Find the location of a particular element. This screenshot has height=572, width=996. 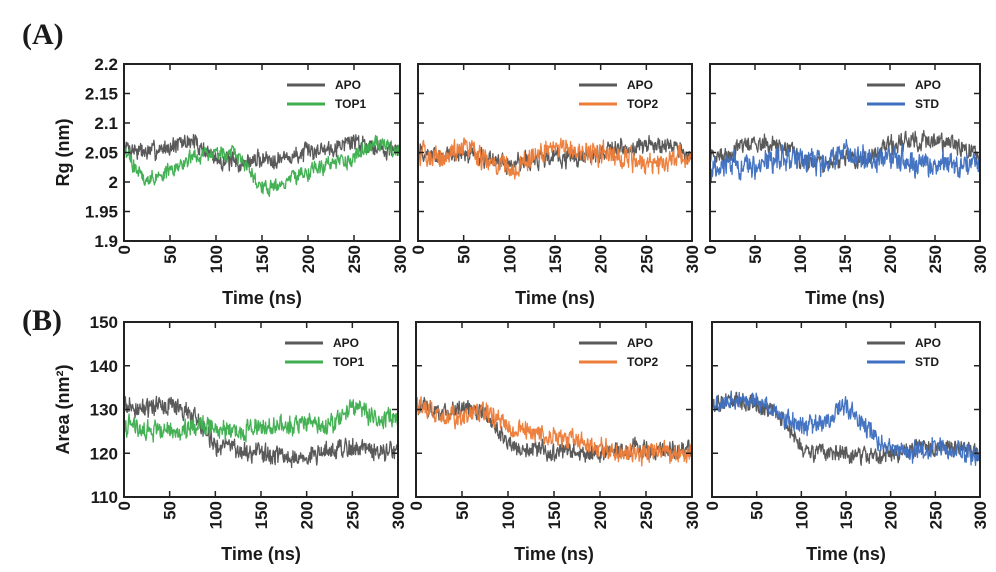

y-tick-label: 120 is located at coordinates (104, 453).